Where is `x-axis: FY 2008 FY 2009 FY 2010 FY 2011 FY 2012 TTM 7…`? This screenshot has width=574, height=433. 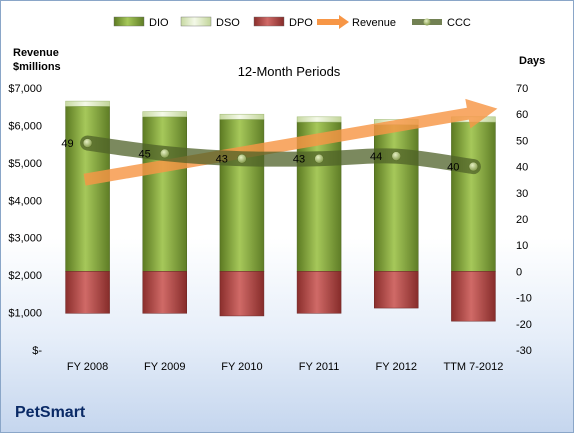 x-axis: FY 2008 FY 2009 FY 2010 FY 2011 FY 2012 TTM 7… is located at coordinates (285, 367).